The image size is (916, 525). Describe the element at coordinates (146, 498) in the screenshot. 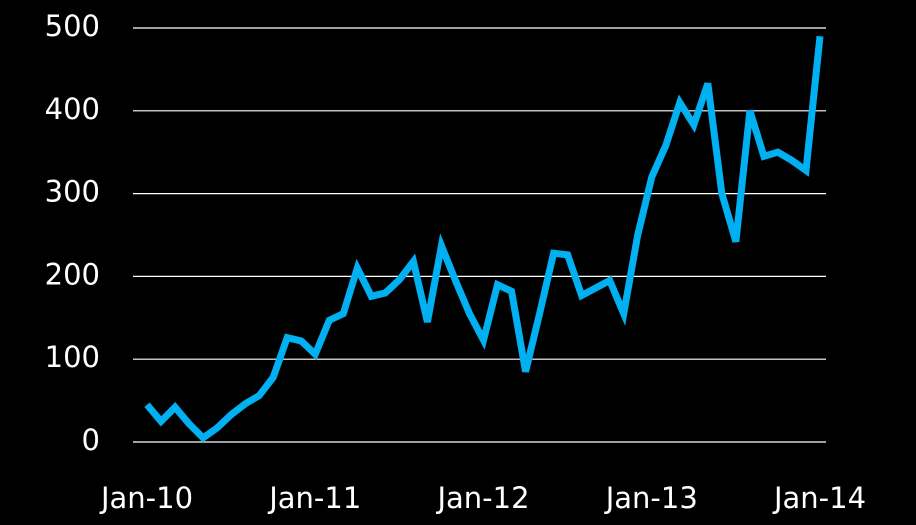

I see `x-tick-label: Jan-10` at that location.